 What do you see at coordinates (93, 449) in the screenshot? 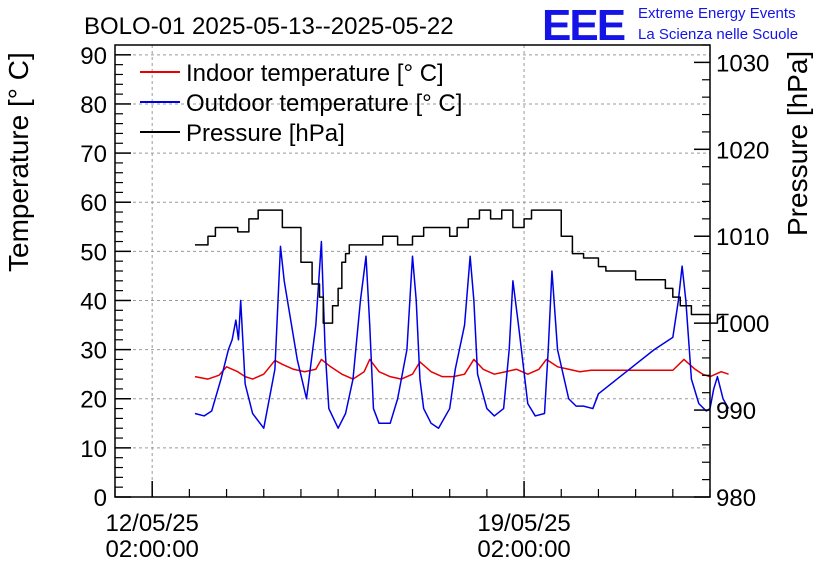
I see `y-tick-label-1: 10` at bounding box center [93, 449].